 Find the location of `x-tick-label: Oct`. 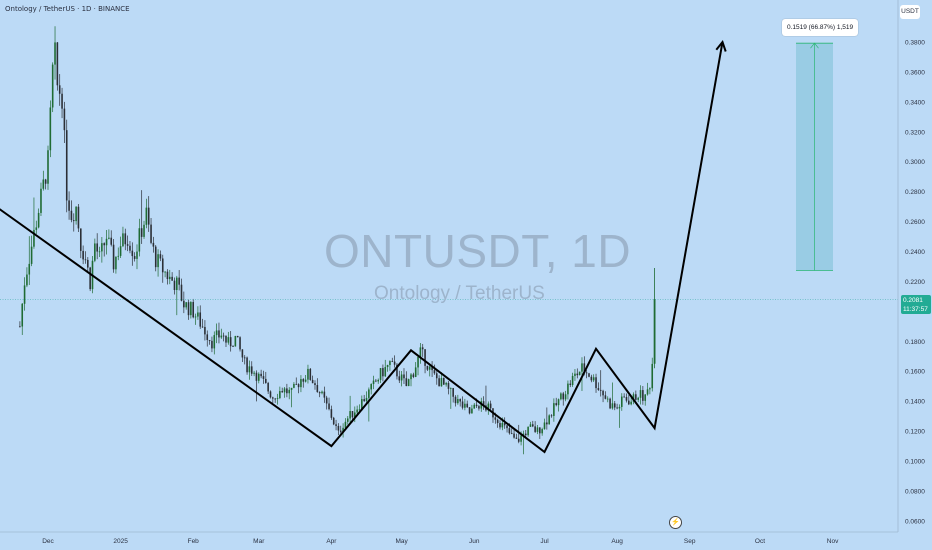

x-tick-label: Oct is located at coordinates (760, 541).